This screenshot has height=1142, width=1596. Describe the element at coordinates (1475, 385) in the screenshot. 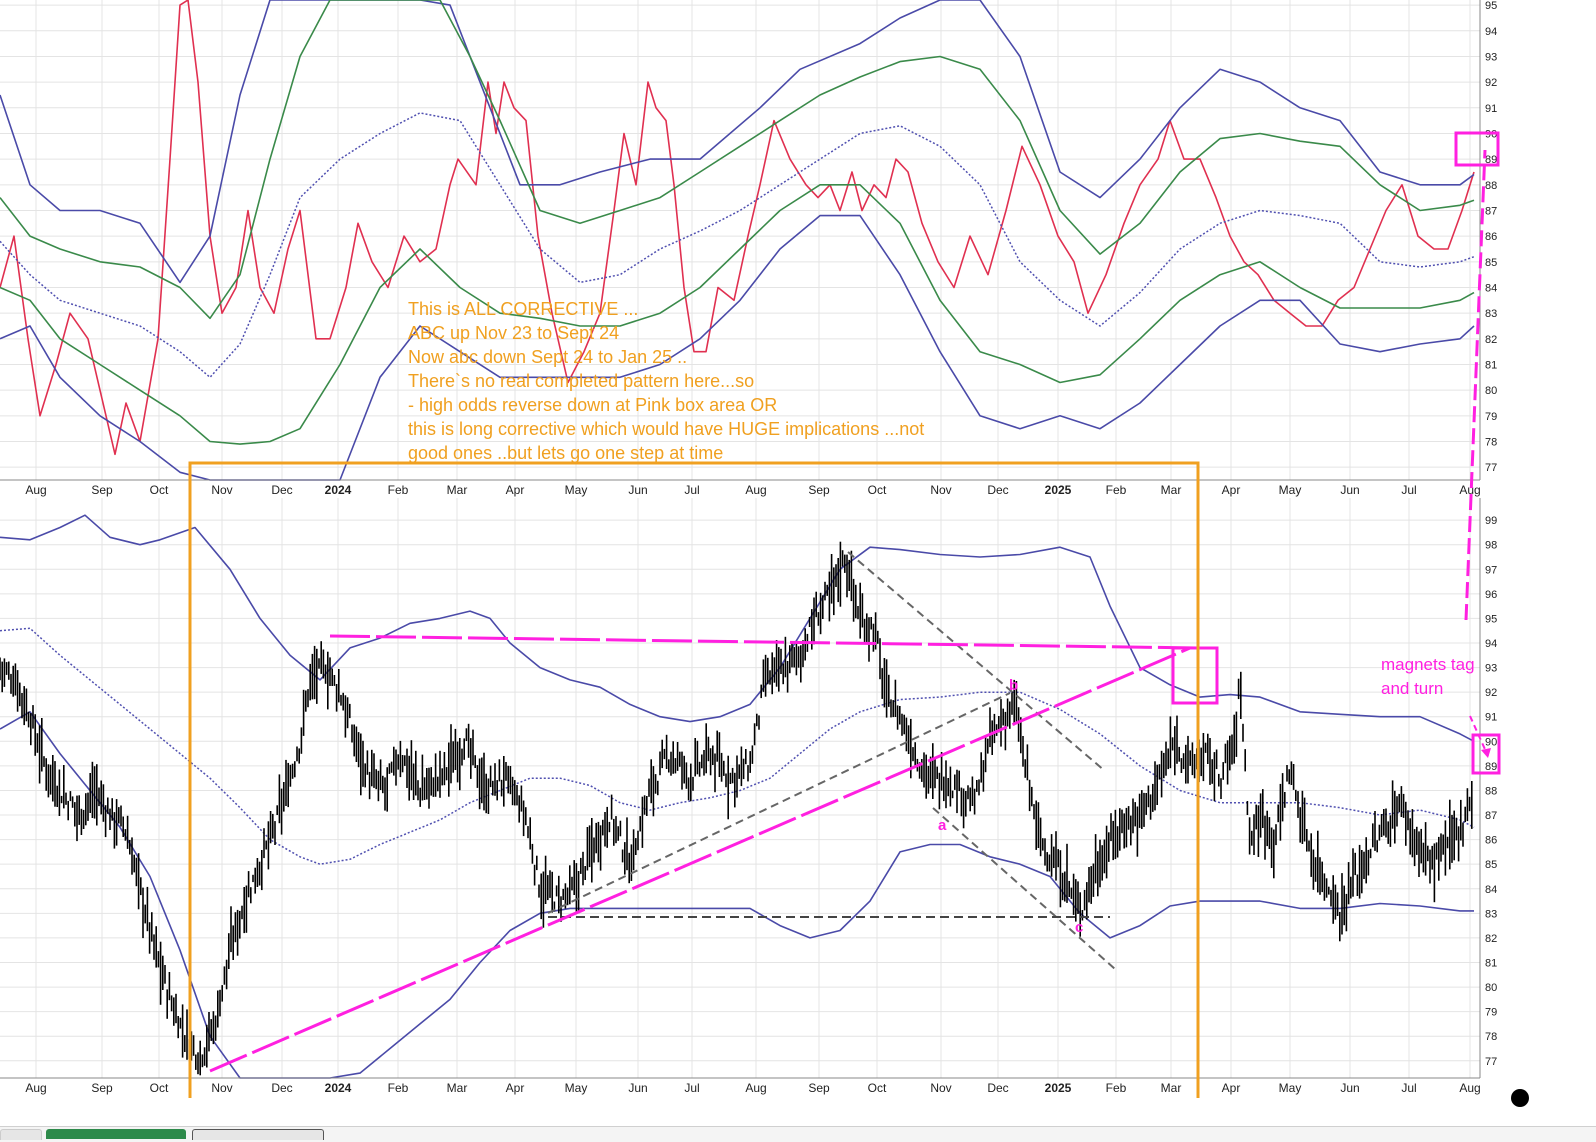

I see `magenta-vertical-connector` at that location.